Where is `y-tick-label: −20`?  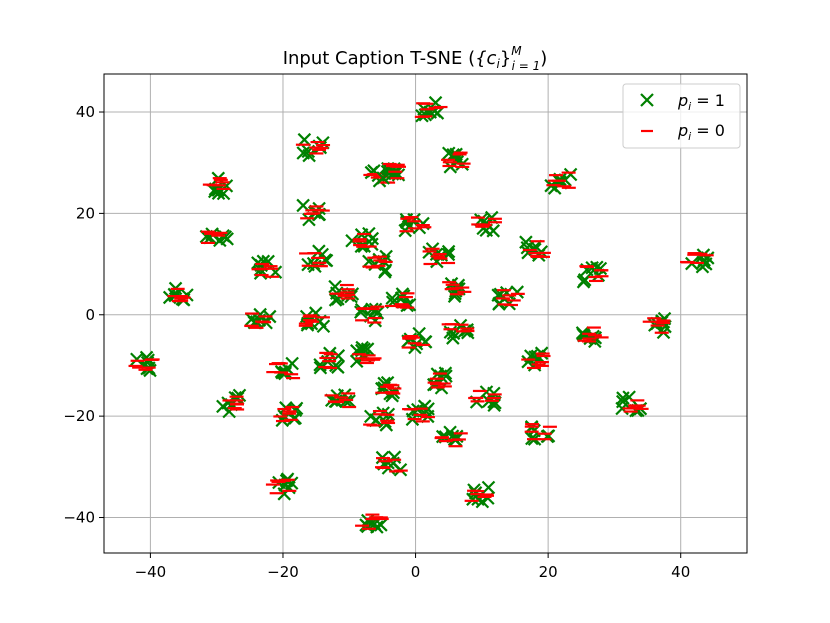
y-tick-label: −20 is located at coordinates (79, 416).